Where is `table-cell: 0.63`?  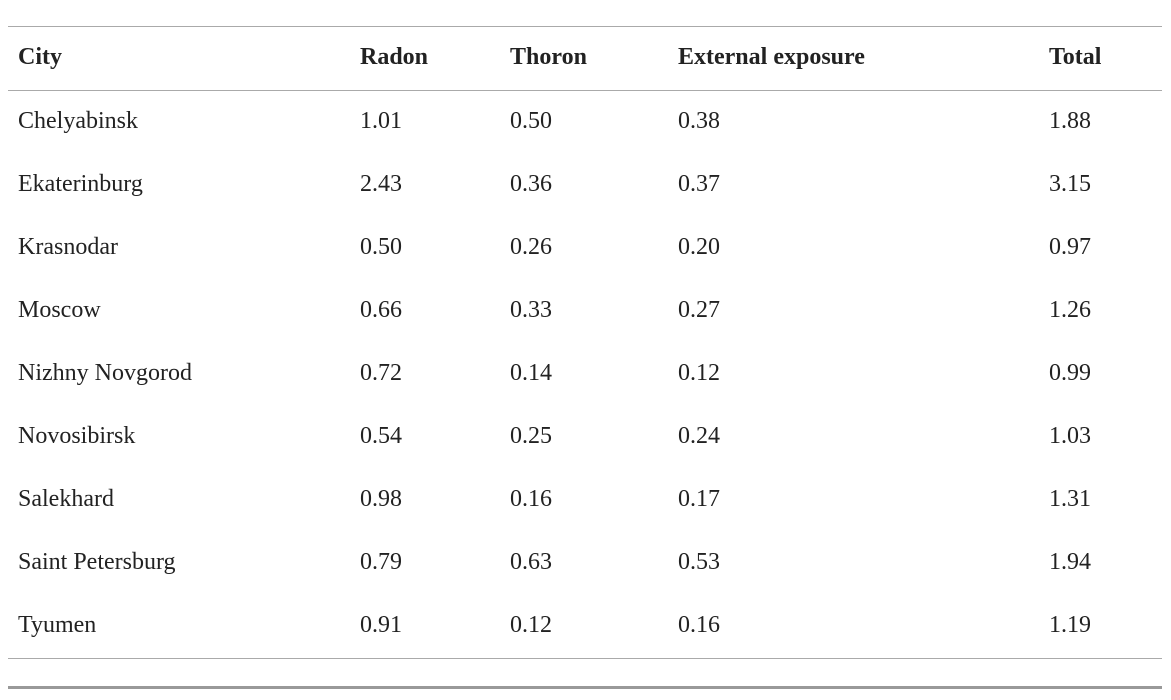
table-cell: 0.63 is located at coordinates (531, 562).